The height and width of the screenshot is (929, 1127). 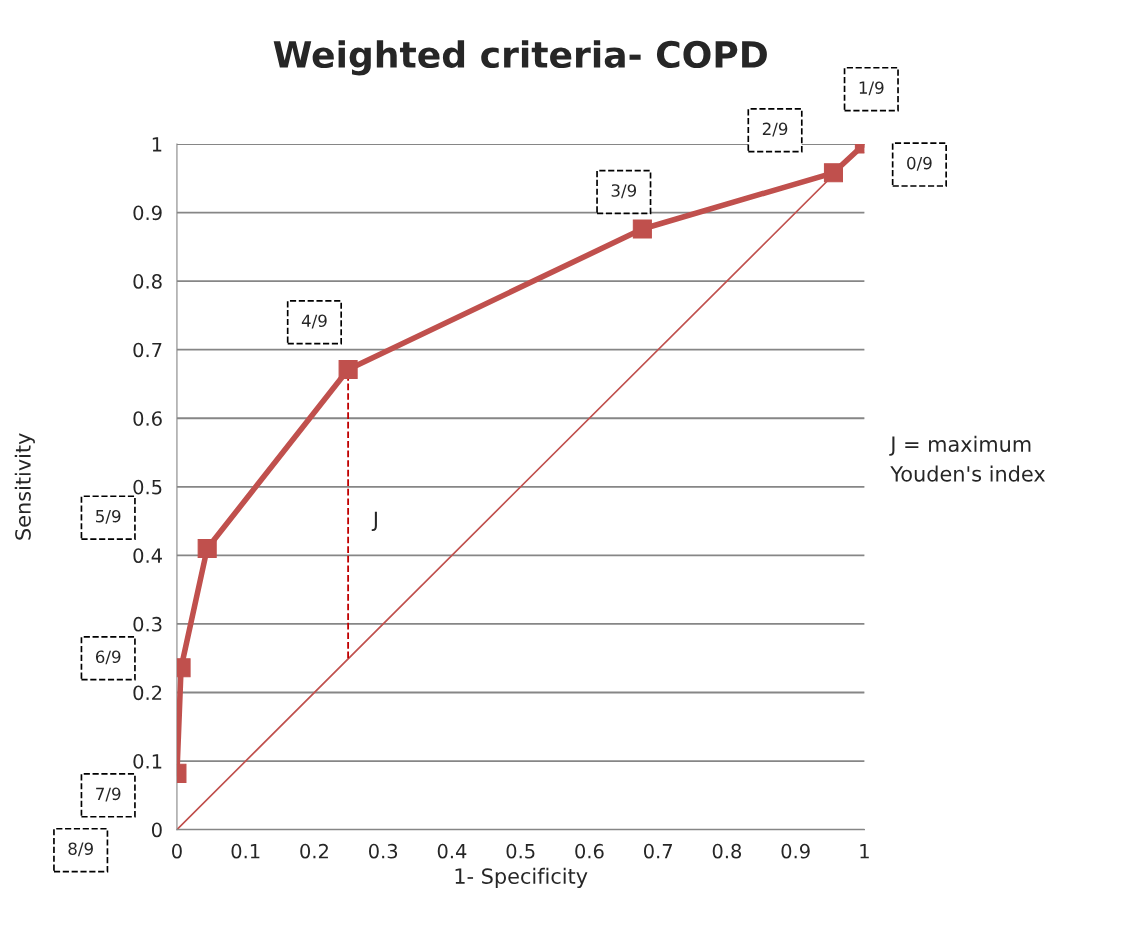 I want to click on x-tick-label: 0.1, so click(x=245, y=851).